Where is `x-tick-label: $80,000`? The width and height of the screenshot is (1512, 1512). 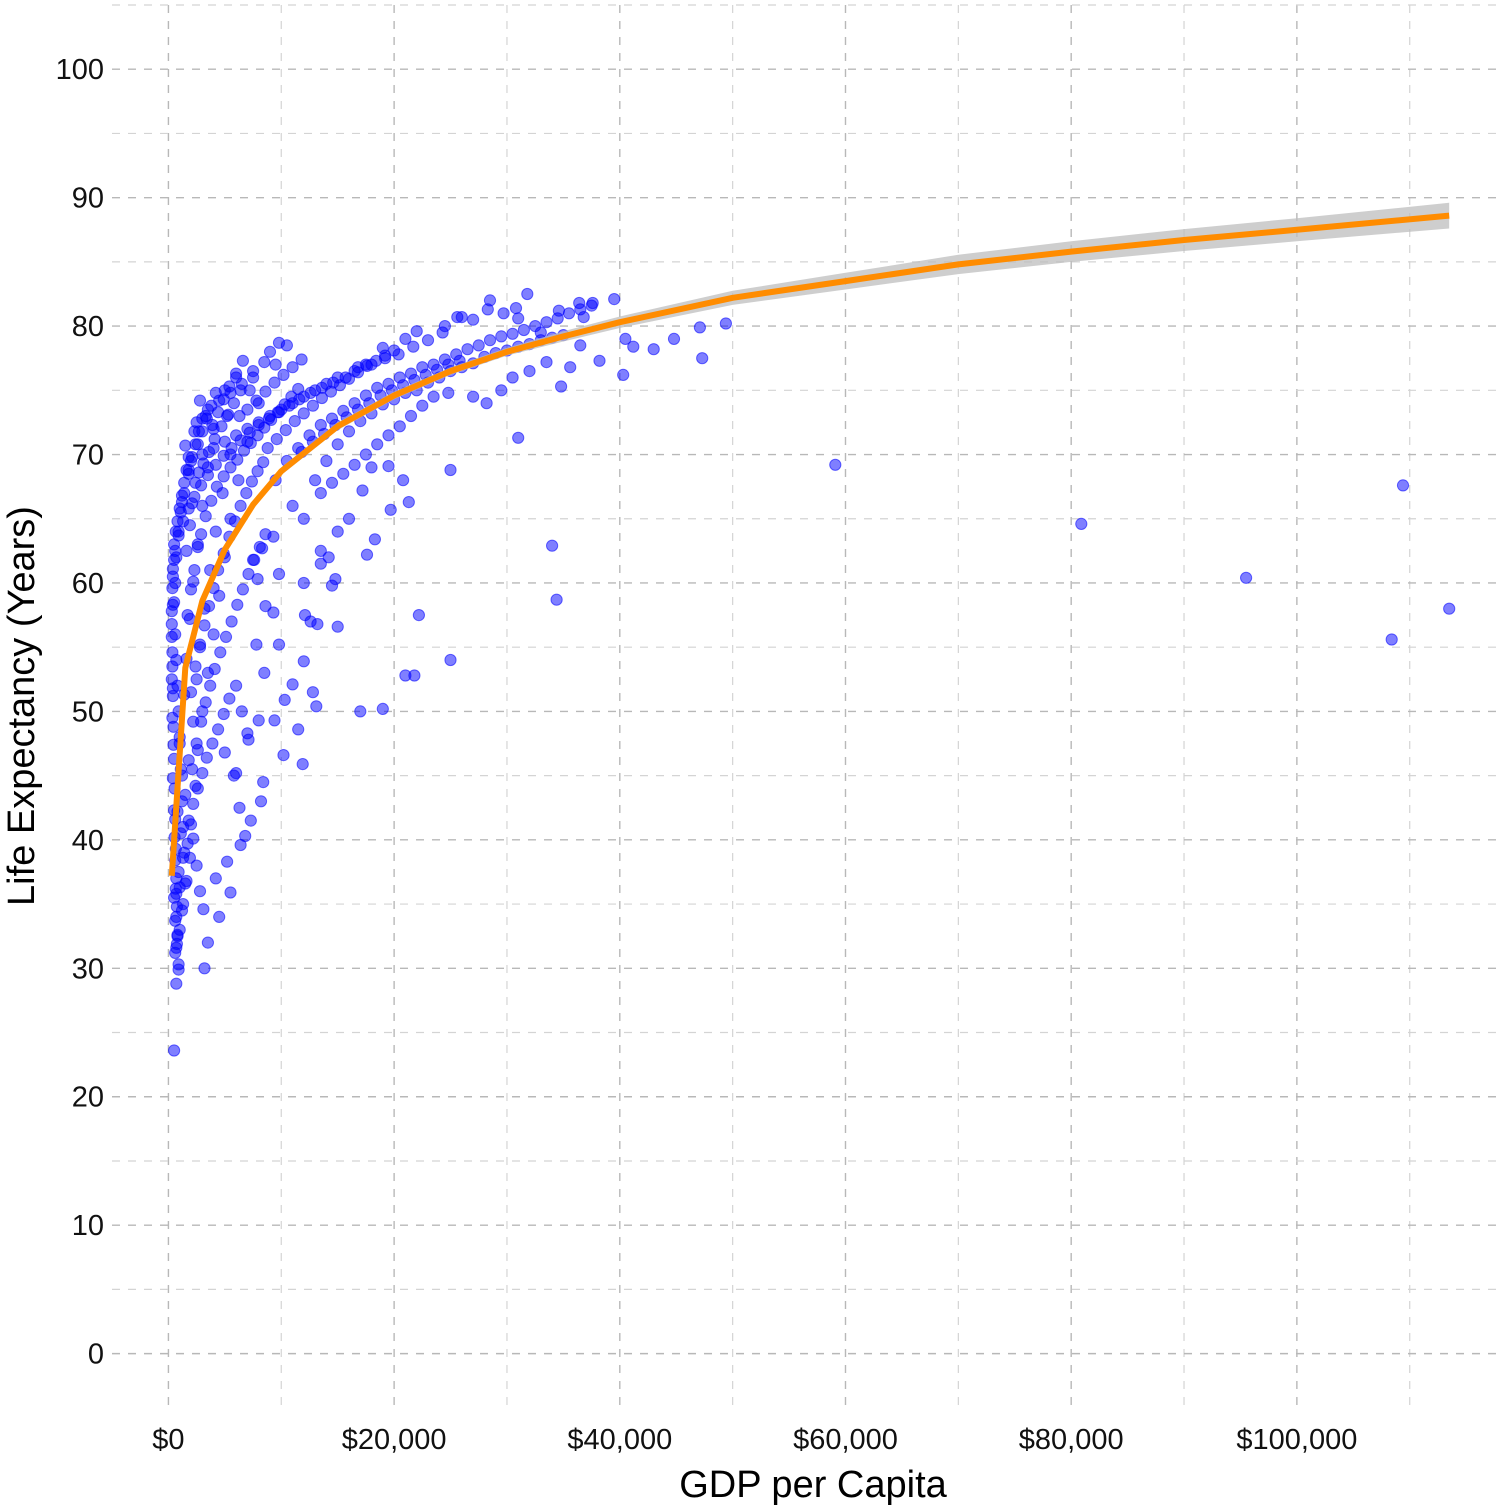
x-tick-label: $80,000 is located at coordinates (1071, 1440).